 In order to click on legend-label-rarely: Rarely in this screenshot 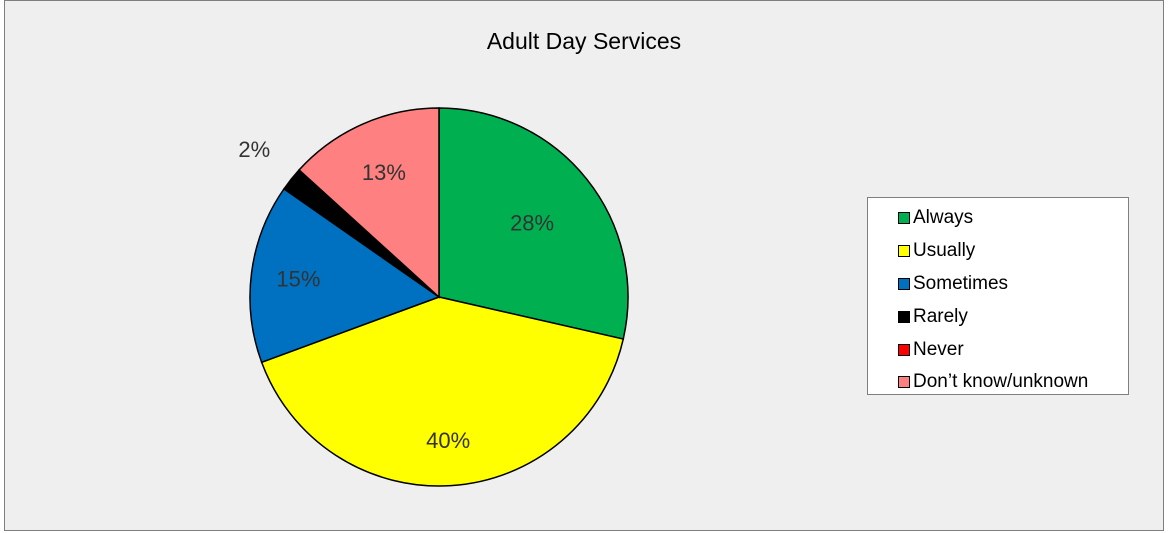, I will do `click(940, 316)`.